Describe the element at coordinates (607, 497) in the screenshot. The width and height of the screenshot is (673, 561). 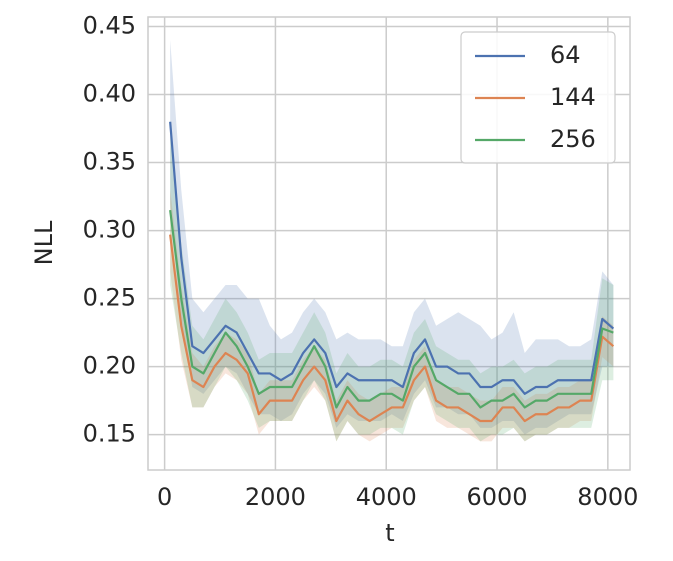
I see `x-tick-label: 8000` at that location.